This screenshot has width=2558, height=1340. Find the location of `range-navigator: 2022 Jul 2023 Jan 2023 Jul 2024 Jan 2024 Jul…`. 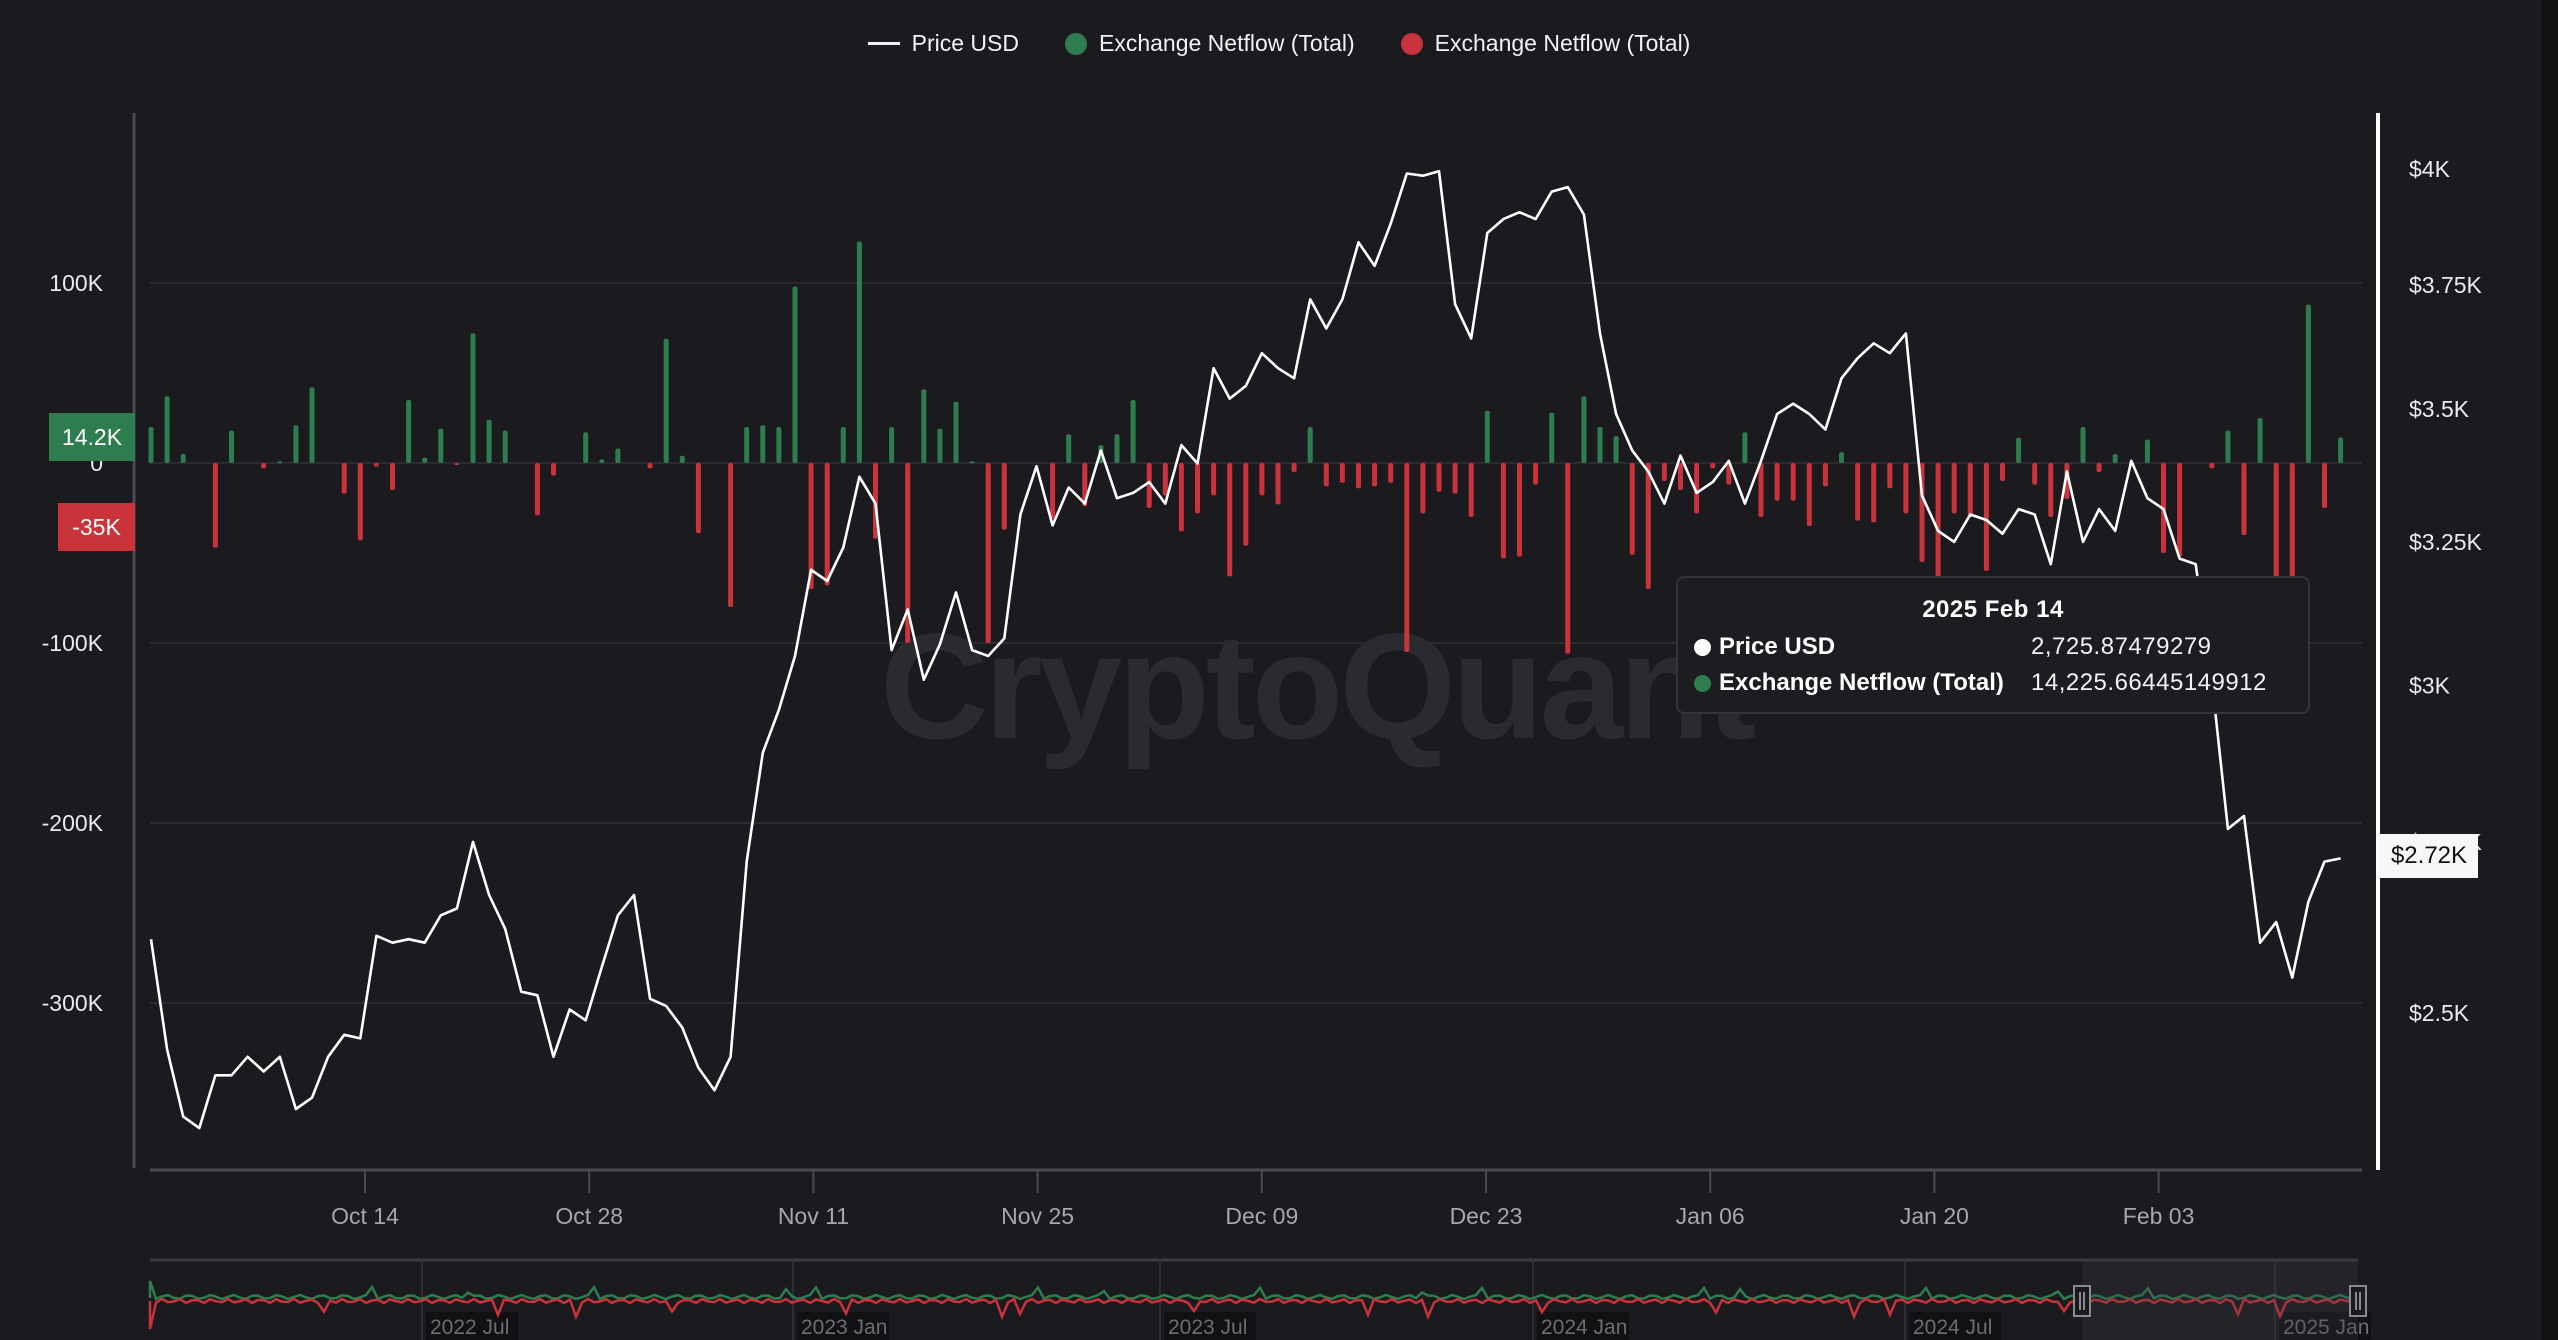

range-navigator: 2022 Jul 2023 Jan 2023 Jul 2024 Jan 2024 Jul… is located at coordinates (1259, 1299).